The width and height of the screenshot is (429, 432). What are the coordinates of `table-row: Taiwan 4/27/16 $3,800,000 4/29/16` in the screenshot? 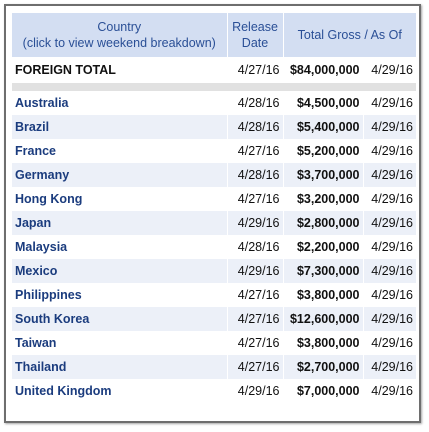 It's located at (214, 343).